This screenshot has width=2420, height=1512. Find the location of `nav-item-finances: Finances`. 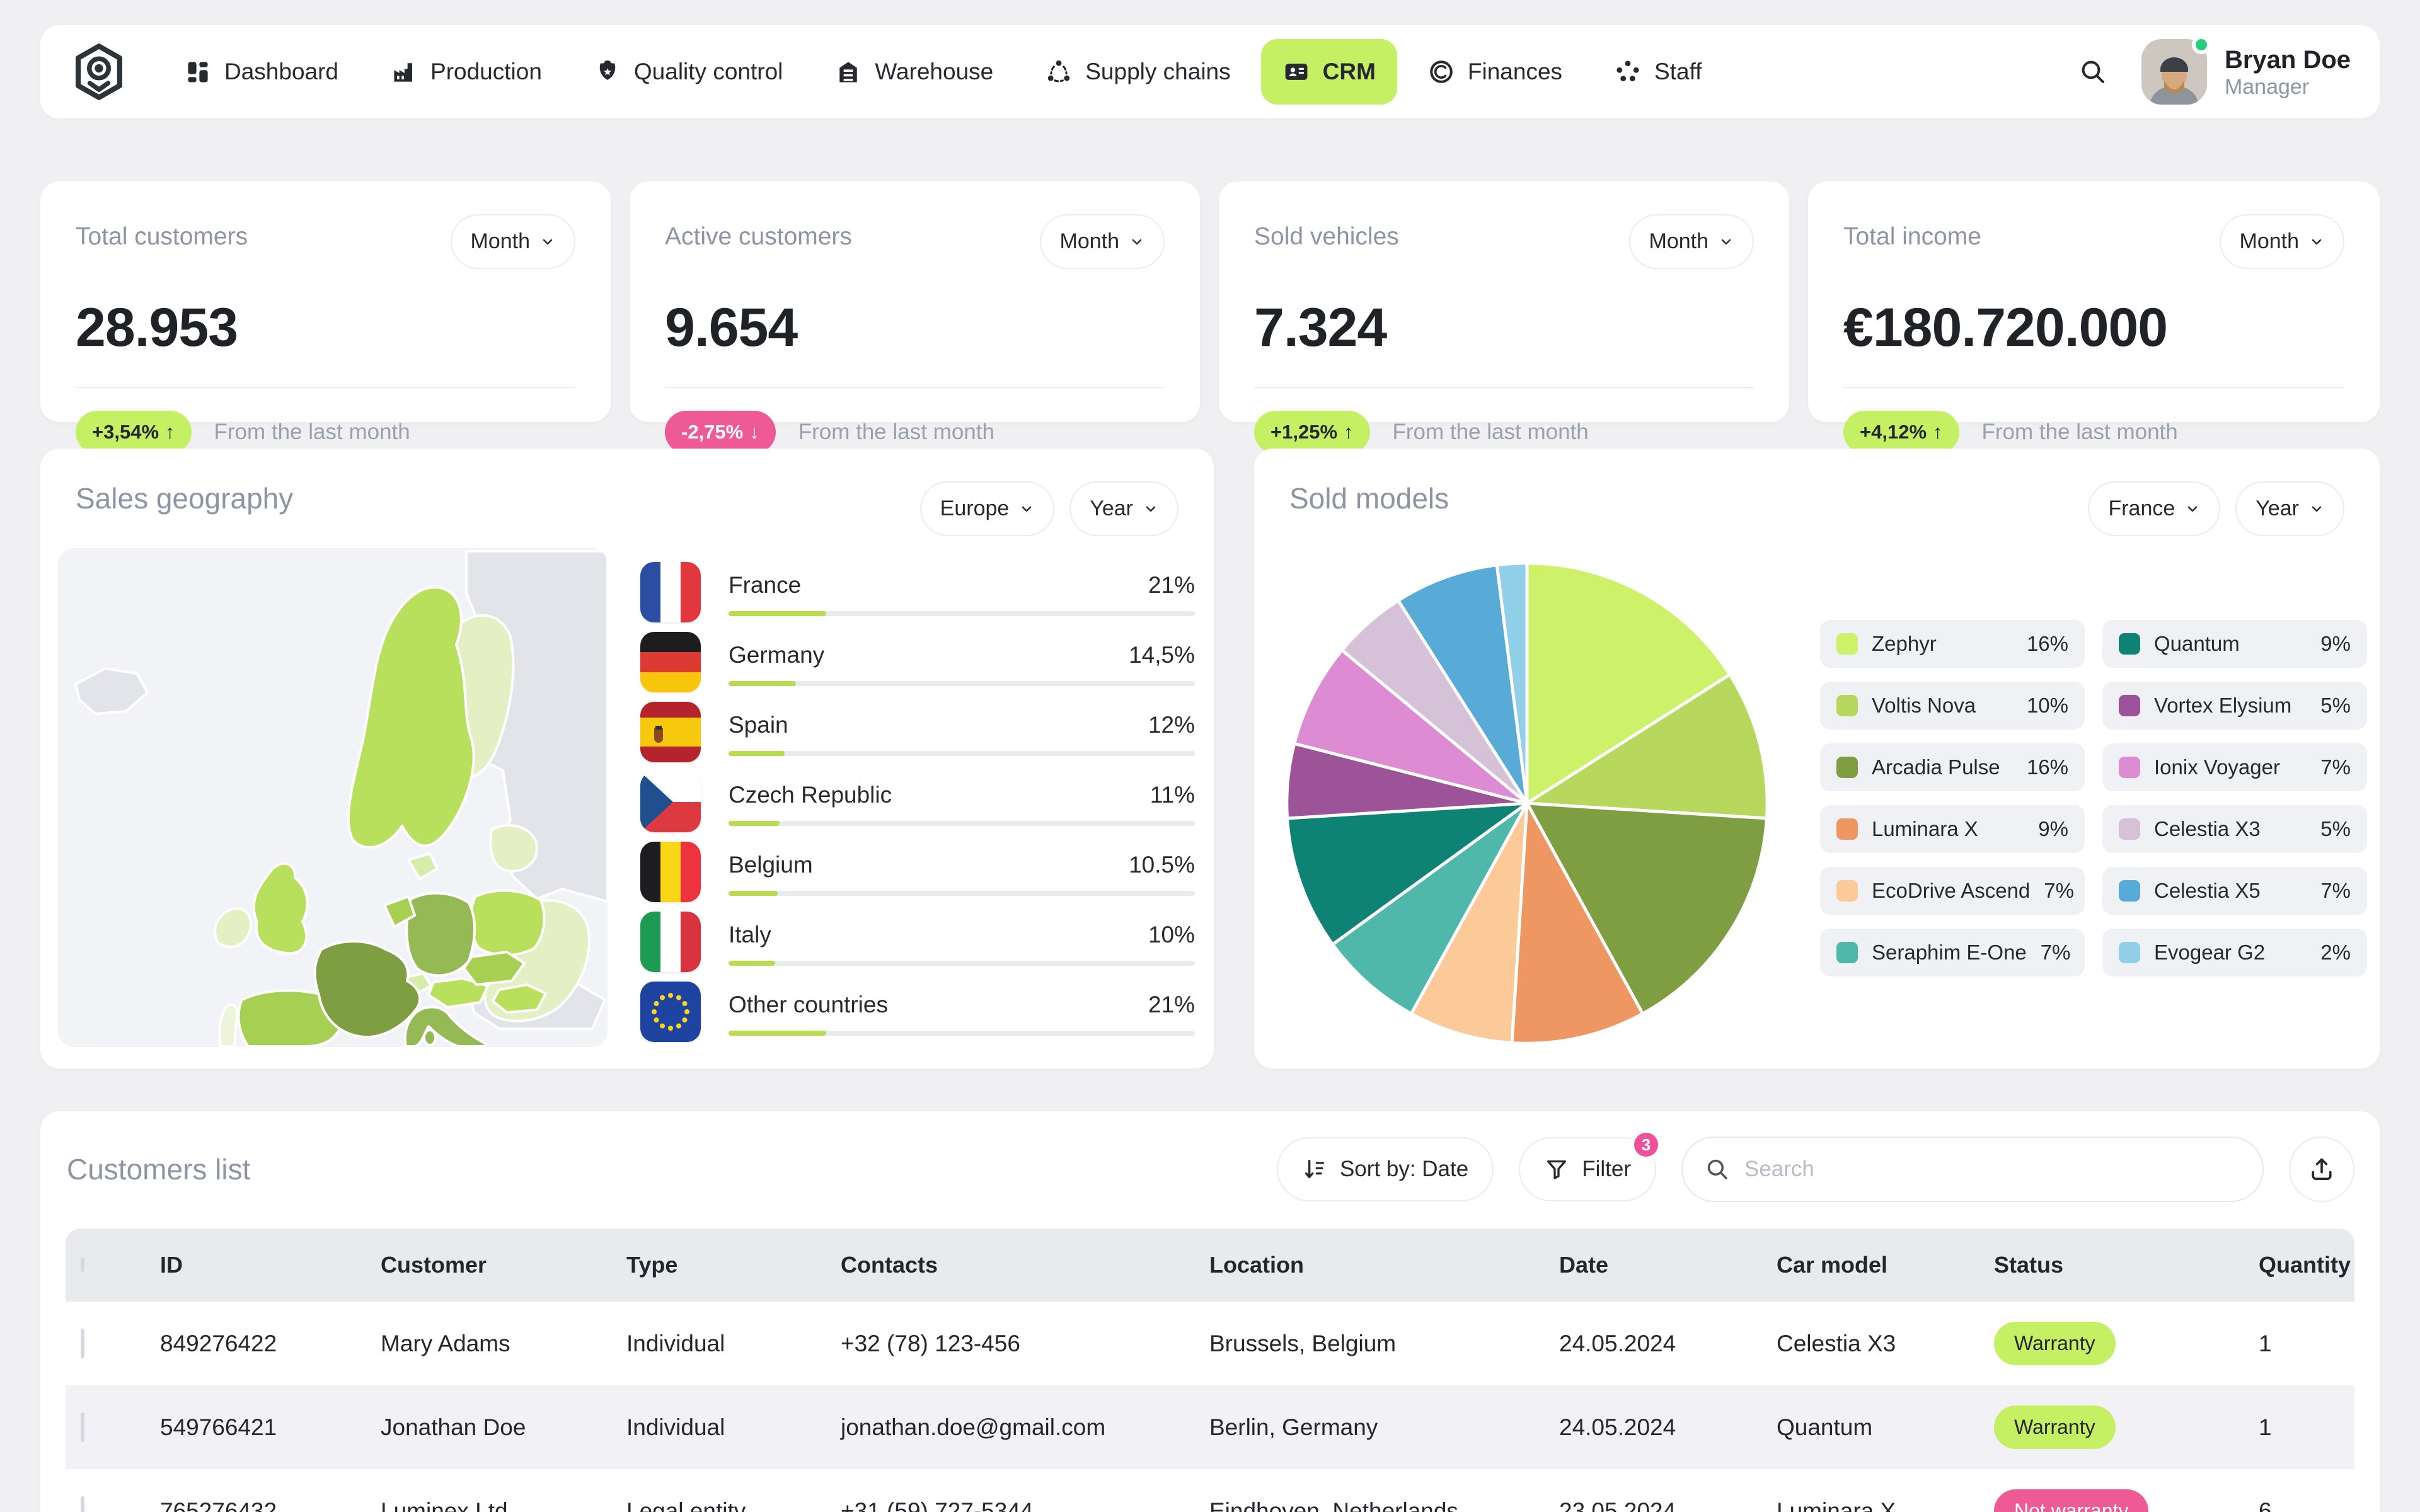

nav-item-finances: Finances is located at coordinates (1495, 72).